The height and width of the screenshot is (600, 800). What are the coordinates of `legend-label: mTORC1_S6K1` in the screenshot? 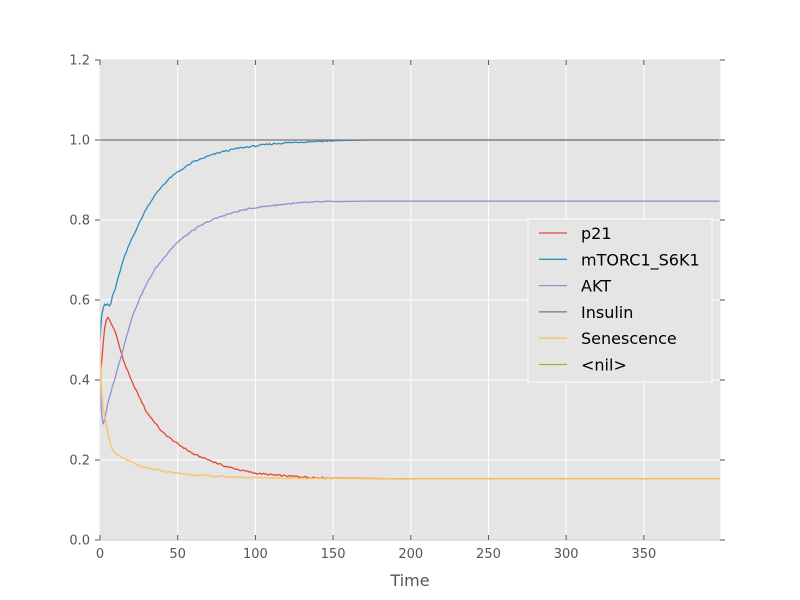 It's located at (640, 260).